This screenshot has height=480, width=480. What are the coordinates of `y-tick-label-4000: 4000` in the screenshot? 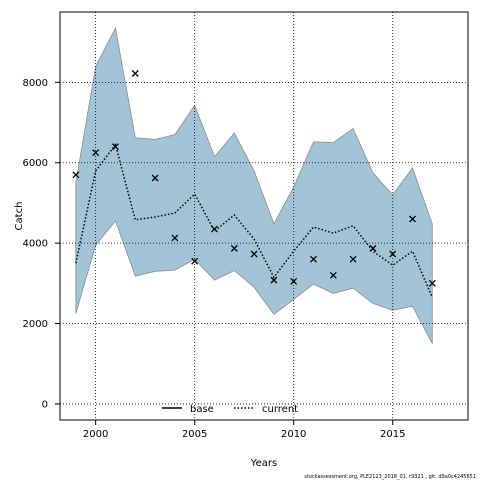 It's located at (35, 244).